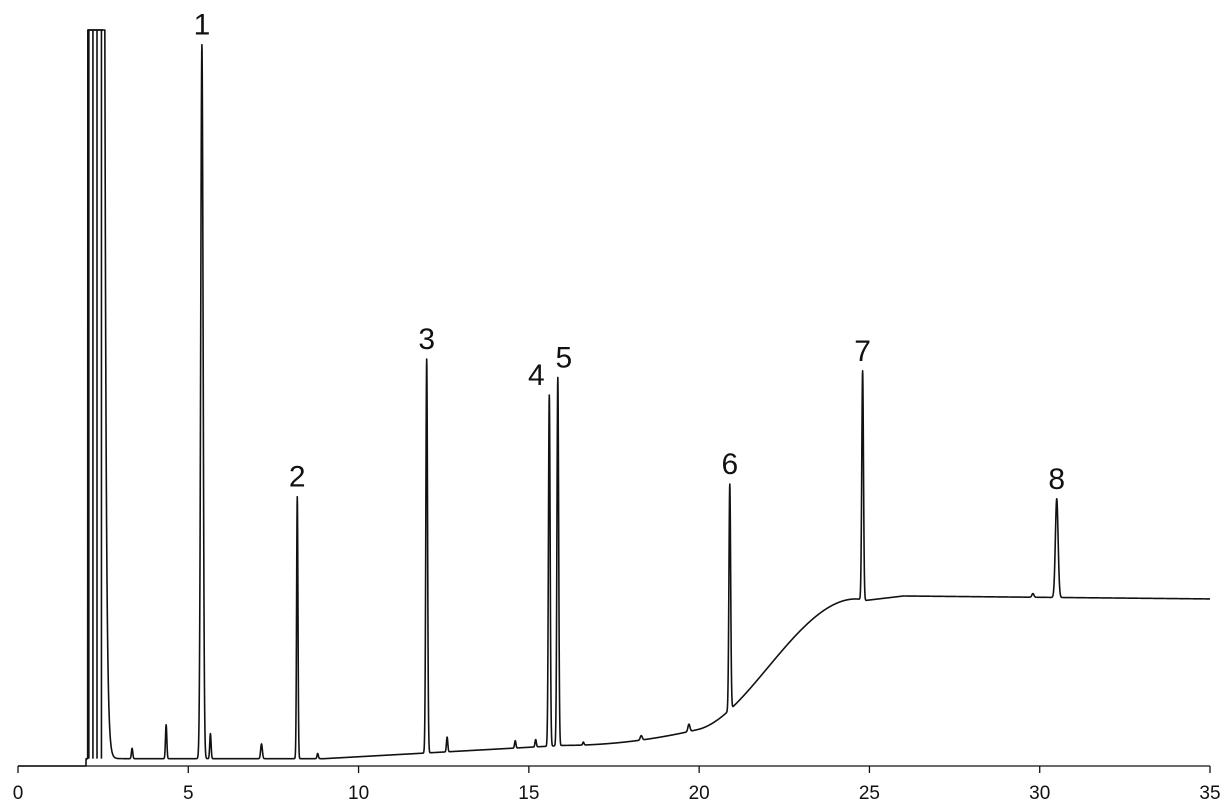 Image resolution: width=1227 pixels, height=810 pixels. I want to click on x-tick-label: 25, so click(869, 793).